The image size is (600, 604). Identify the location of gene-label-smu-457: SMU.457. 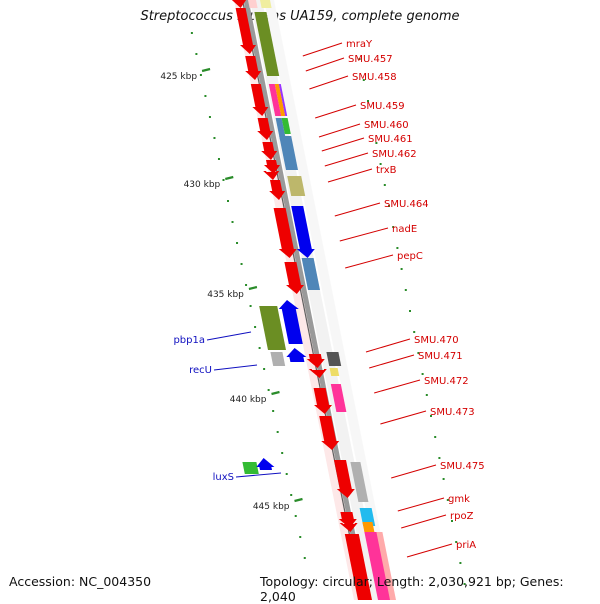
(370, 59).